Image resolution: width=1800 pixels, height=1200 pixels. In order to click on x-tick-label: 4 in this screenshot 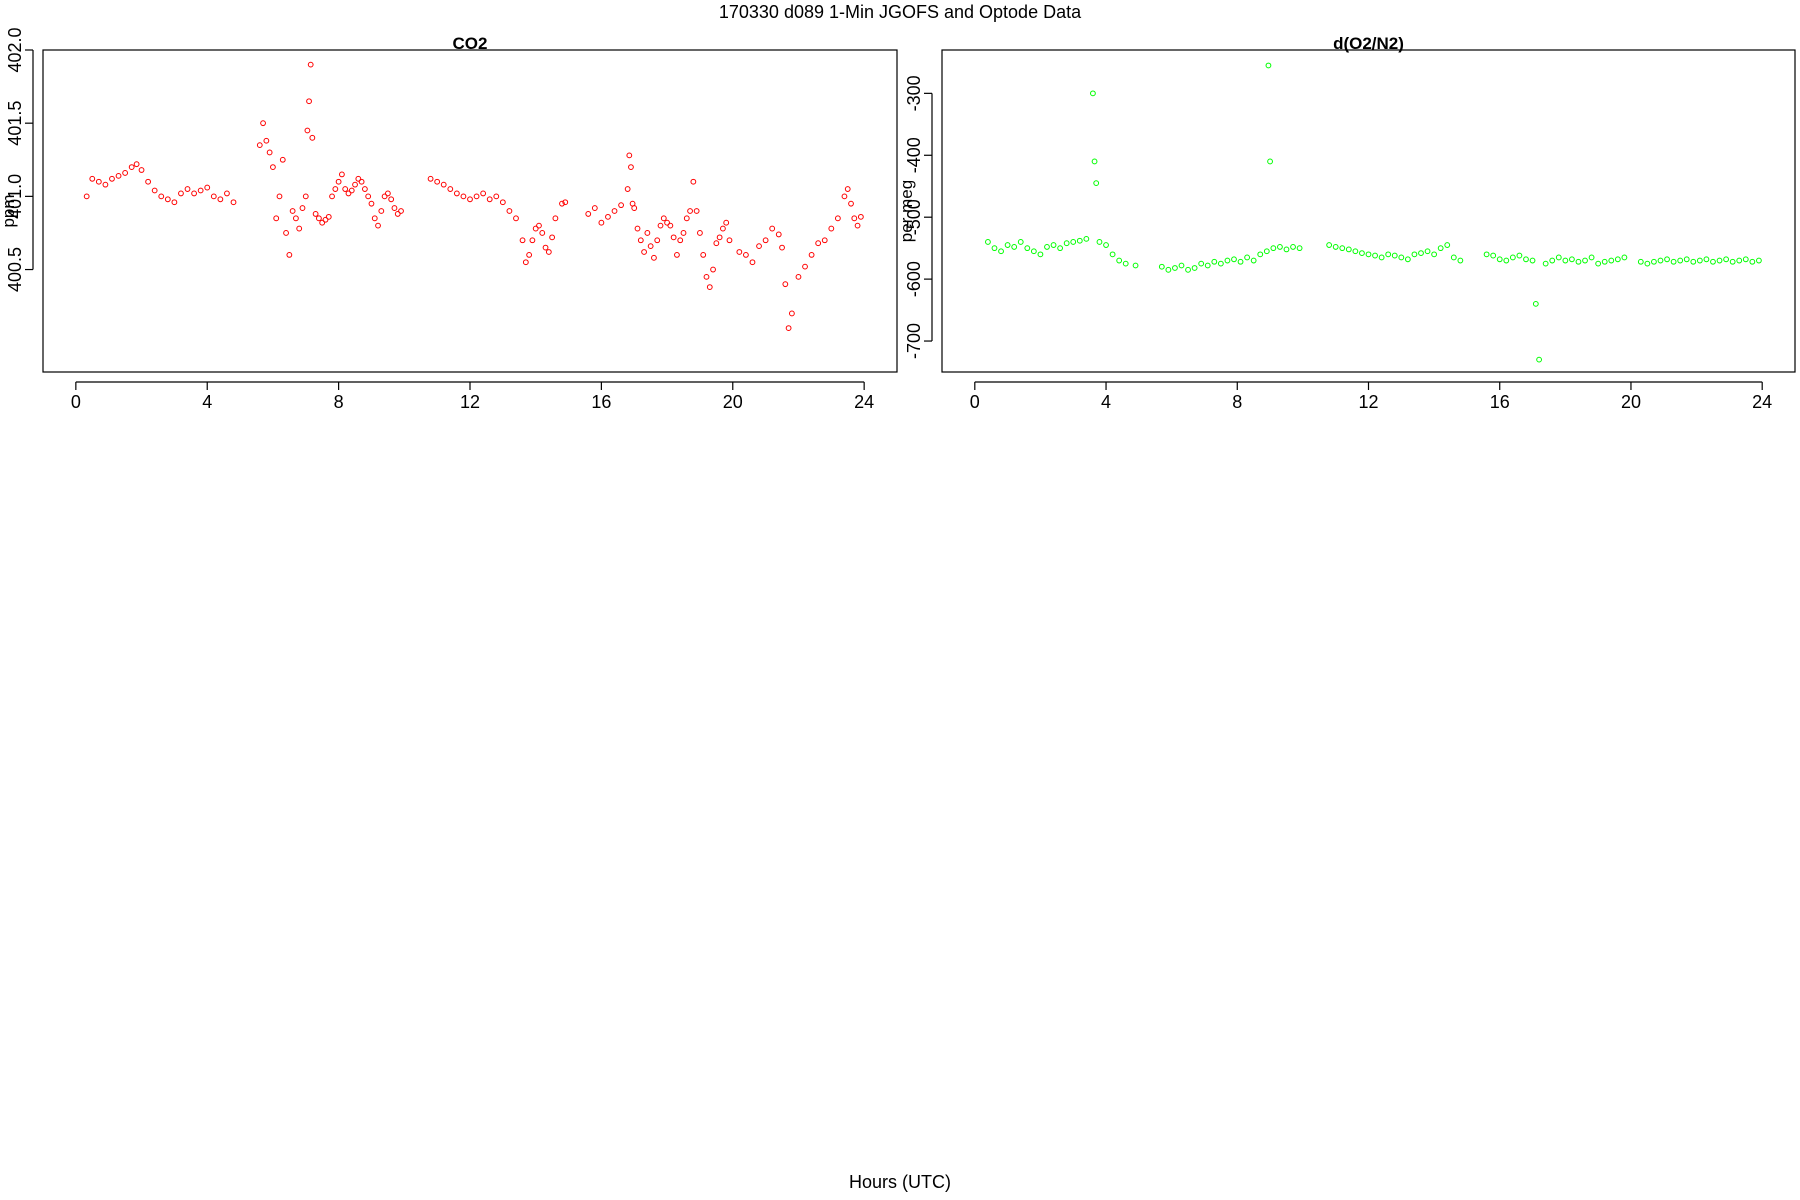, I will do `click(207, 402)`.